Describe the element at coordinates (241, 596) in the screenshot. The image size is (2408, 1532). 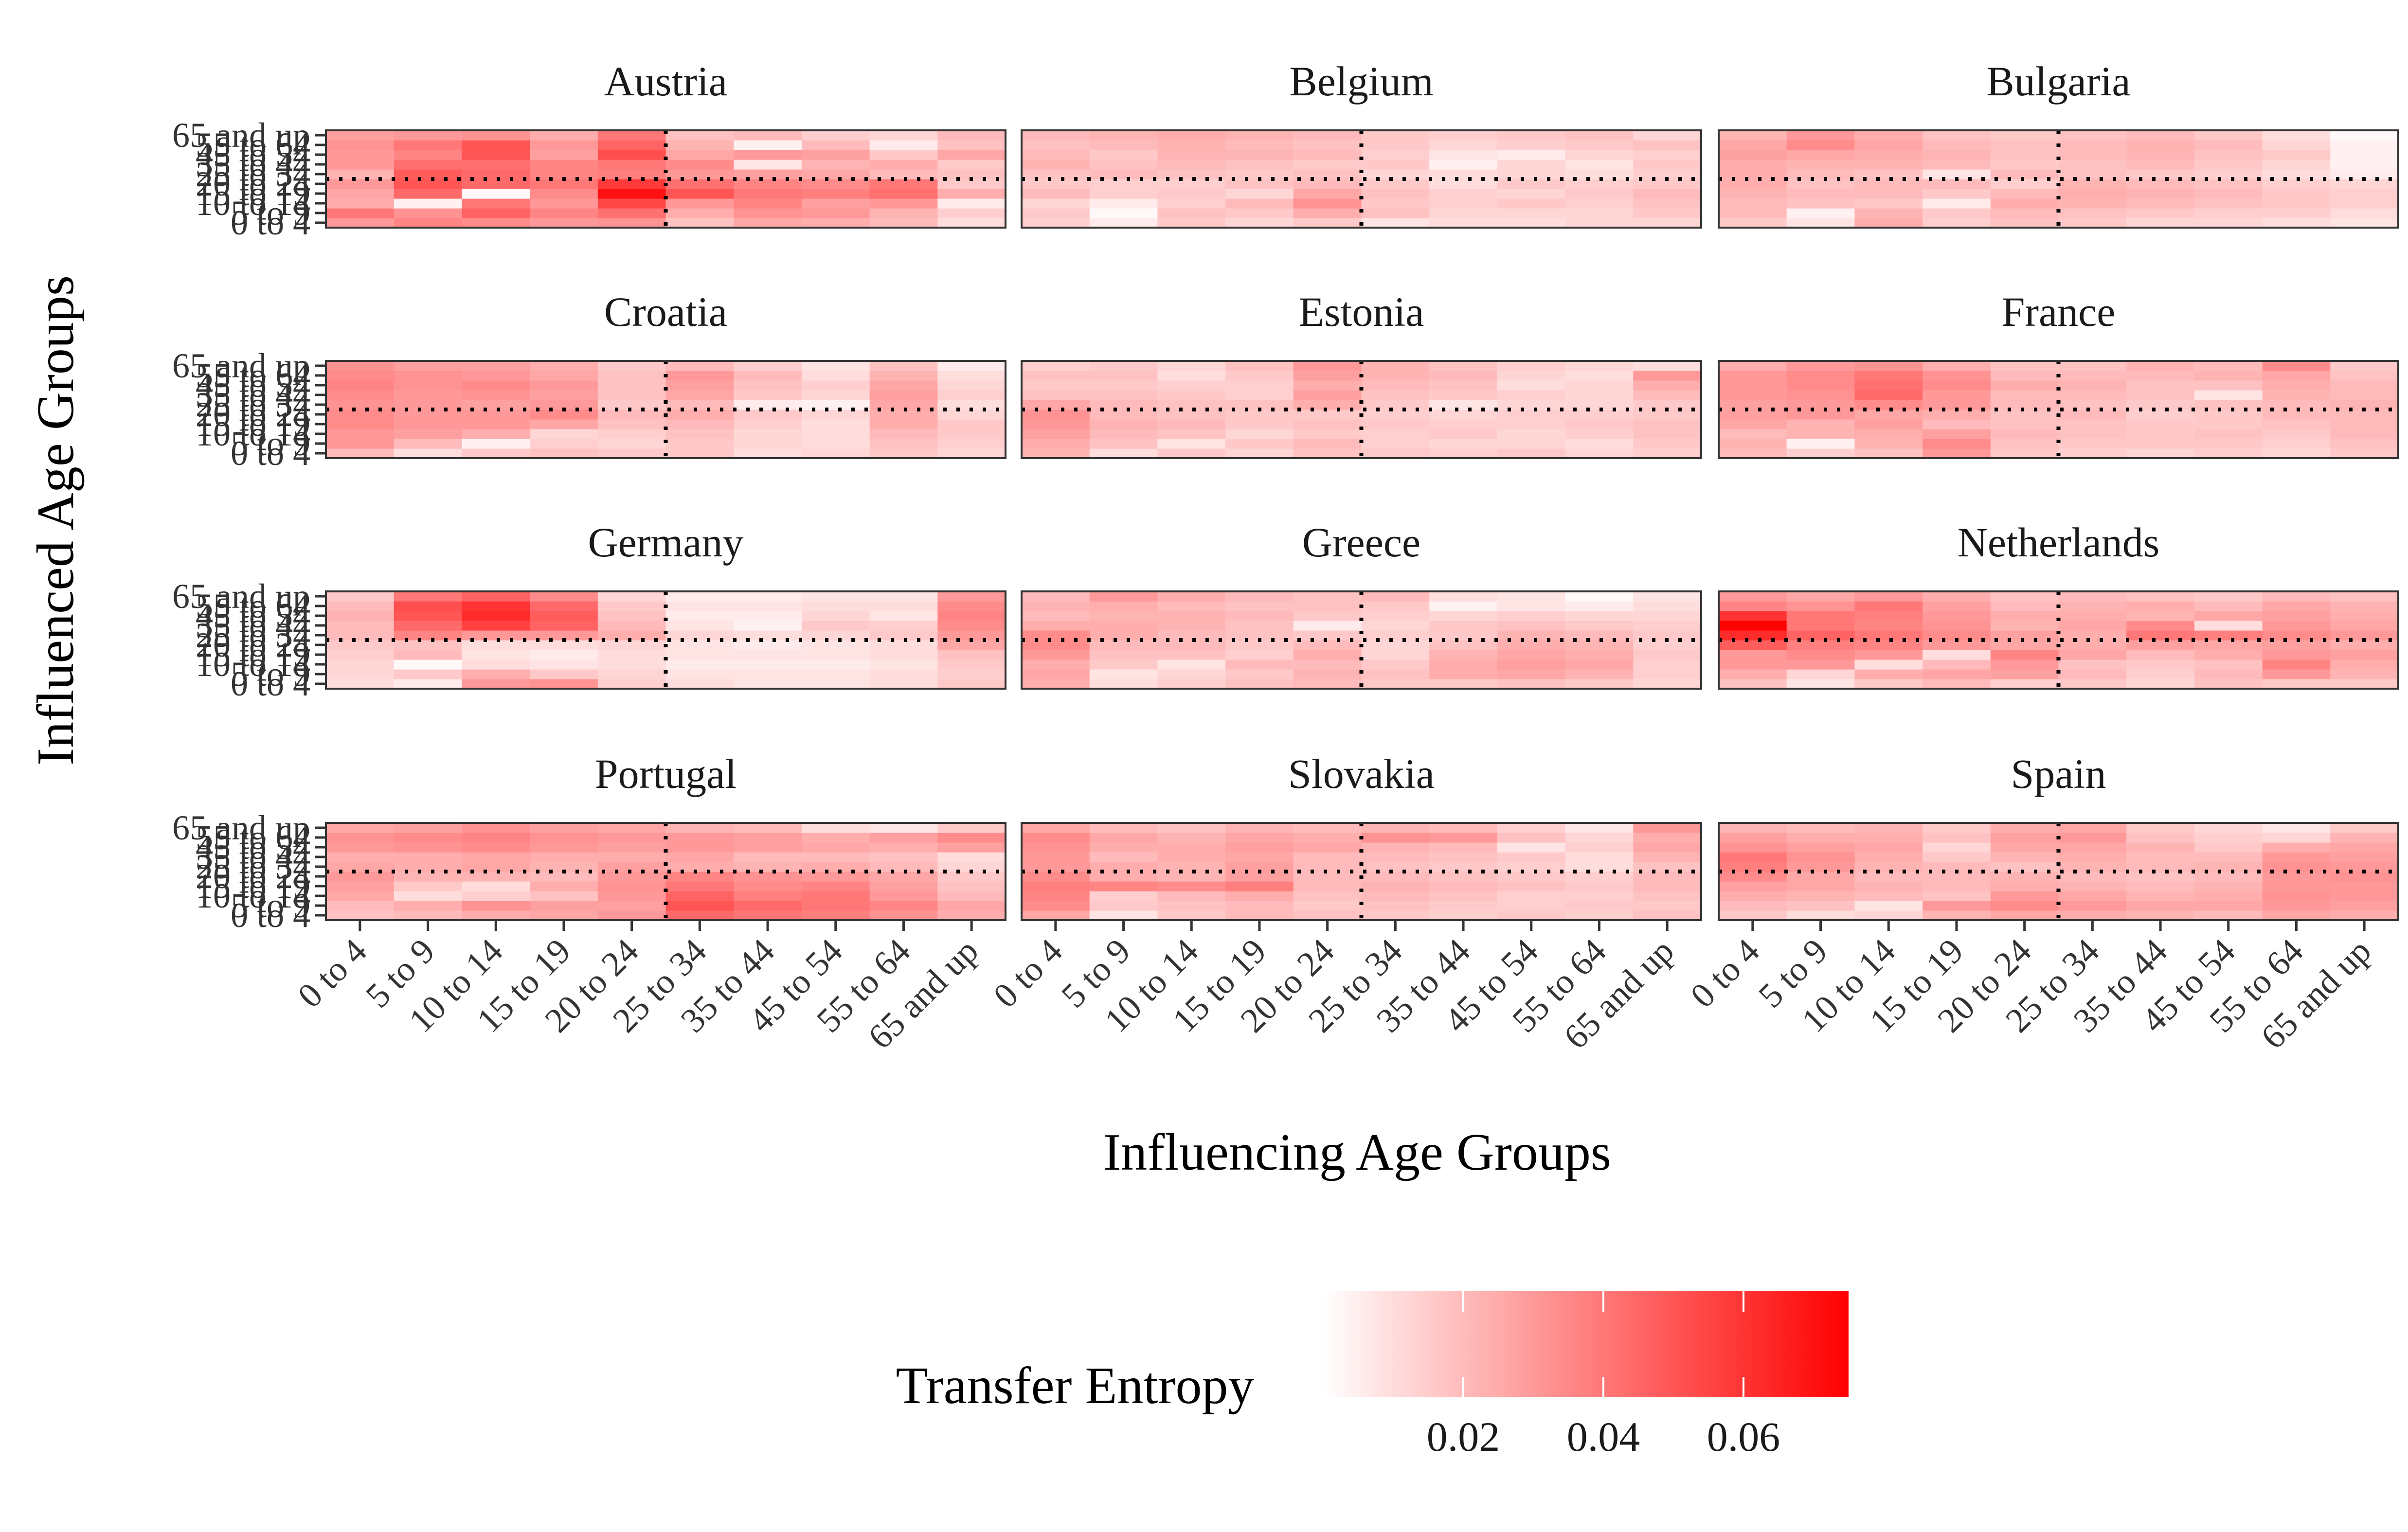
I see `y-tick-label: 65 and up` at that location.